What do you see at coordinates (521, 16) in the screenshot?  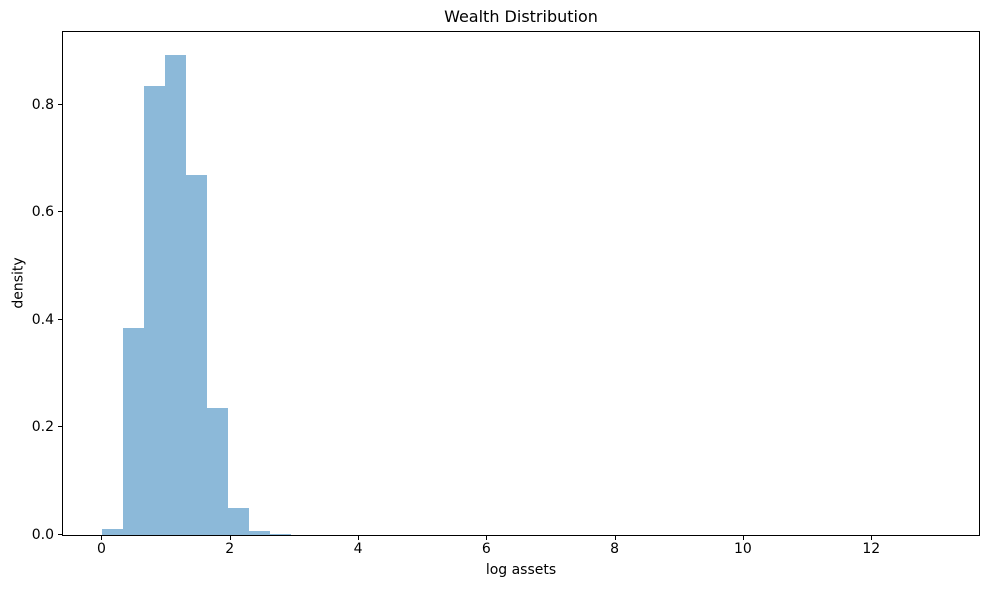 I see `chart-title: Wealth Distribution` at bounding box center [521, 16].